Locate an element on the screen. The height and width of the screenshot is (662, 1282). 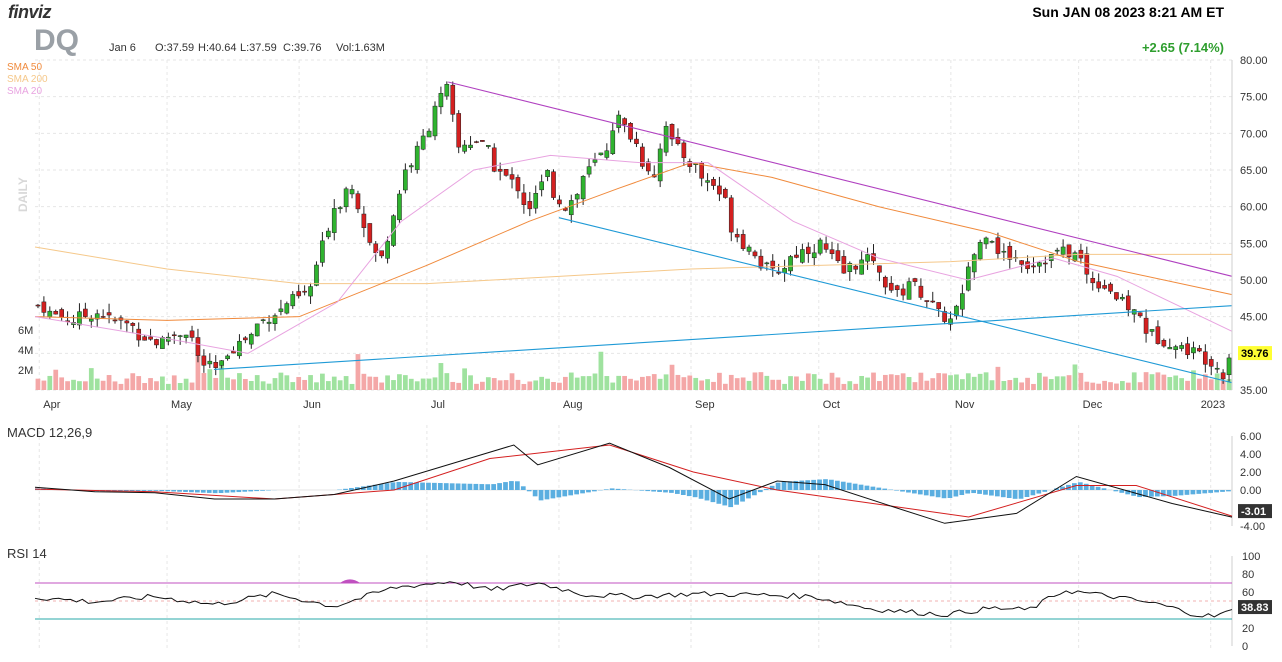
macd-title: MACD 12,26,9 is located at coordinates (50, 432).